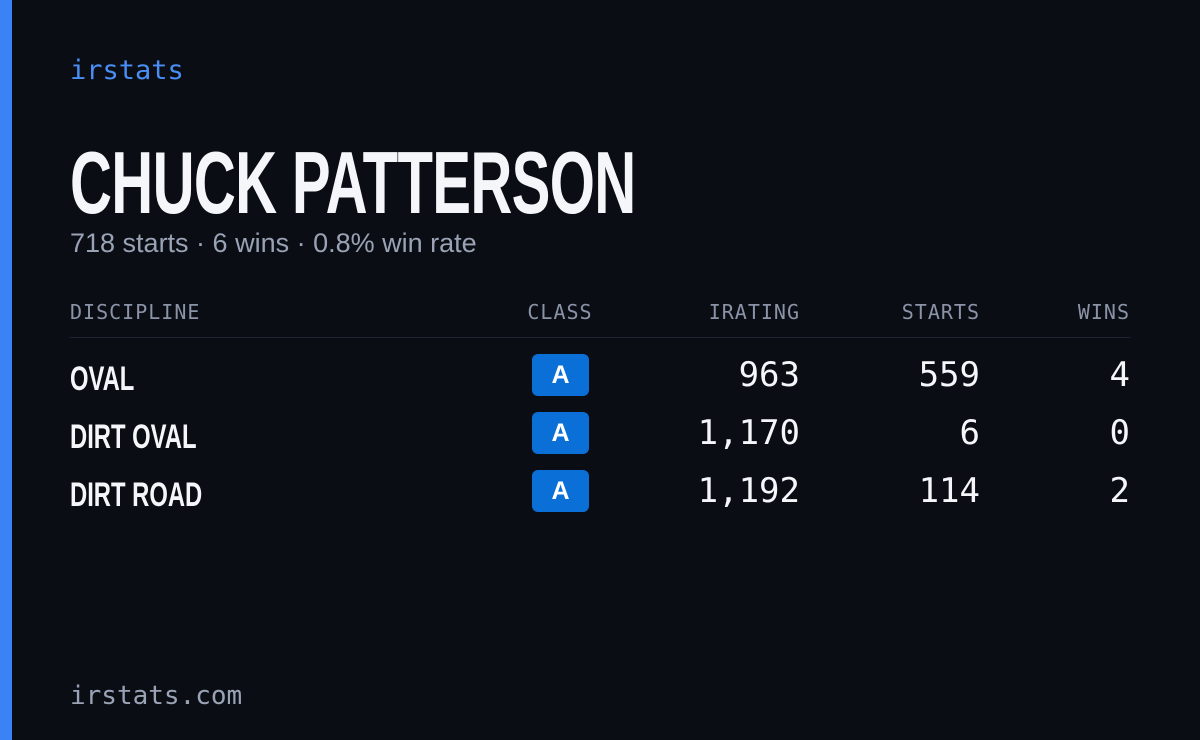 This screenshot has width=1200, height=740. Describe the element at coordinates (156, 696) in the screenshot. I see `footer: irstats.com` at that location.